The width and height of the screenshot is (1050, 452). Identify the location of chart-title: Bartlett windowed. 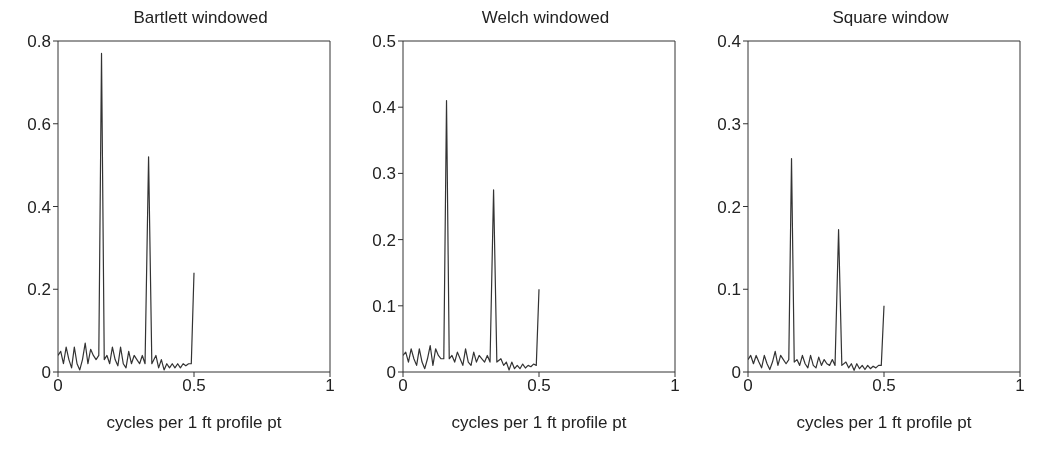
(200, 18).